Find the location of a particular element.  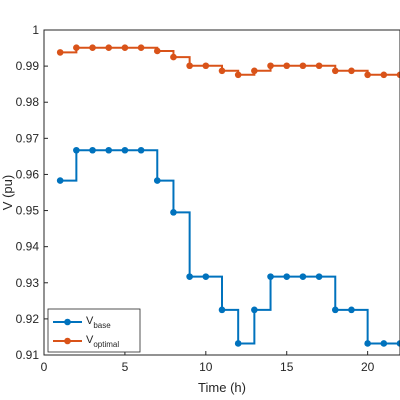

y-tick-label: 0.94 is located at coordinates (28, 247).